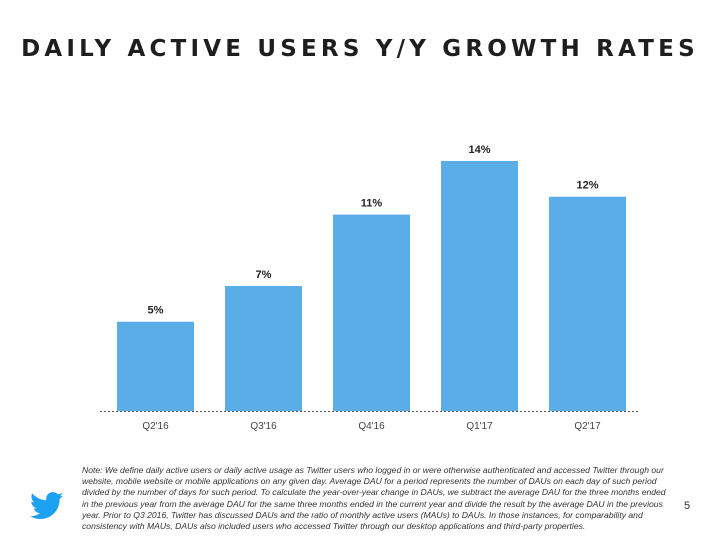  I want to click on x-tick-label-4: Q2'17, so click(587, 426).